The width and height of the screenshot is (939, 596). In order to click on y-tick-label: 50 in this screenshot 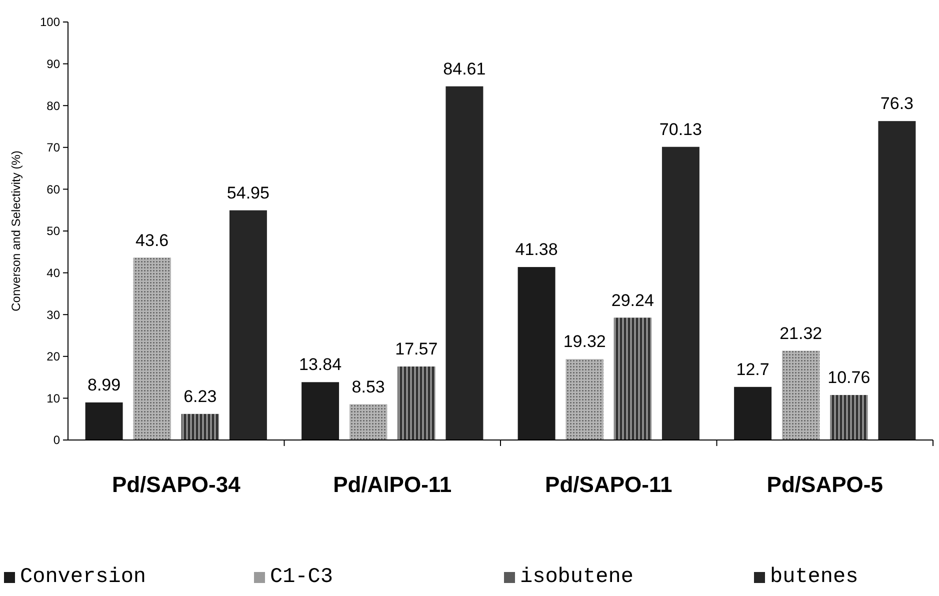, I will do `click(53, 231)`.